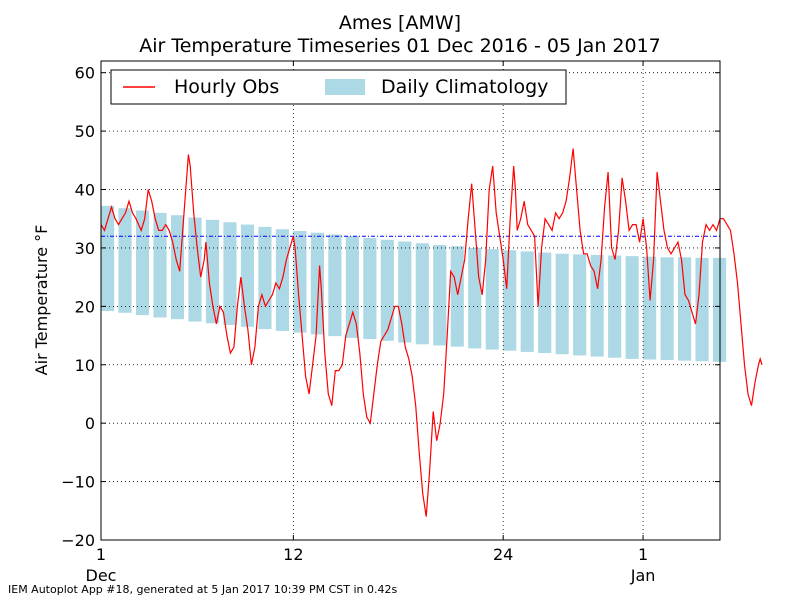 The height and width of the screenshot is (600, 800). I want to click on y-tick-label: 10, so click(85, 365).